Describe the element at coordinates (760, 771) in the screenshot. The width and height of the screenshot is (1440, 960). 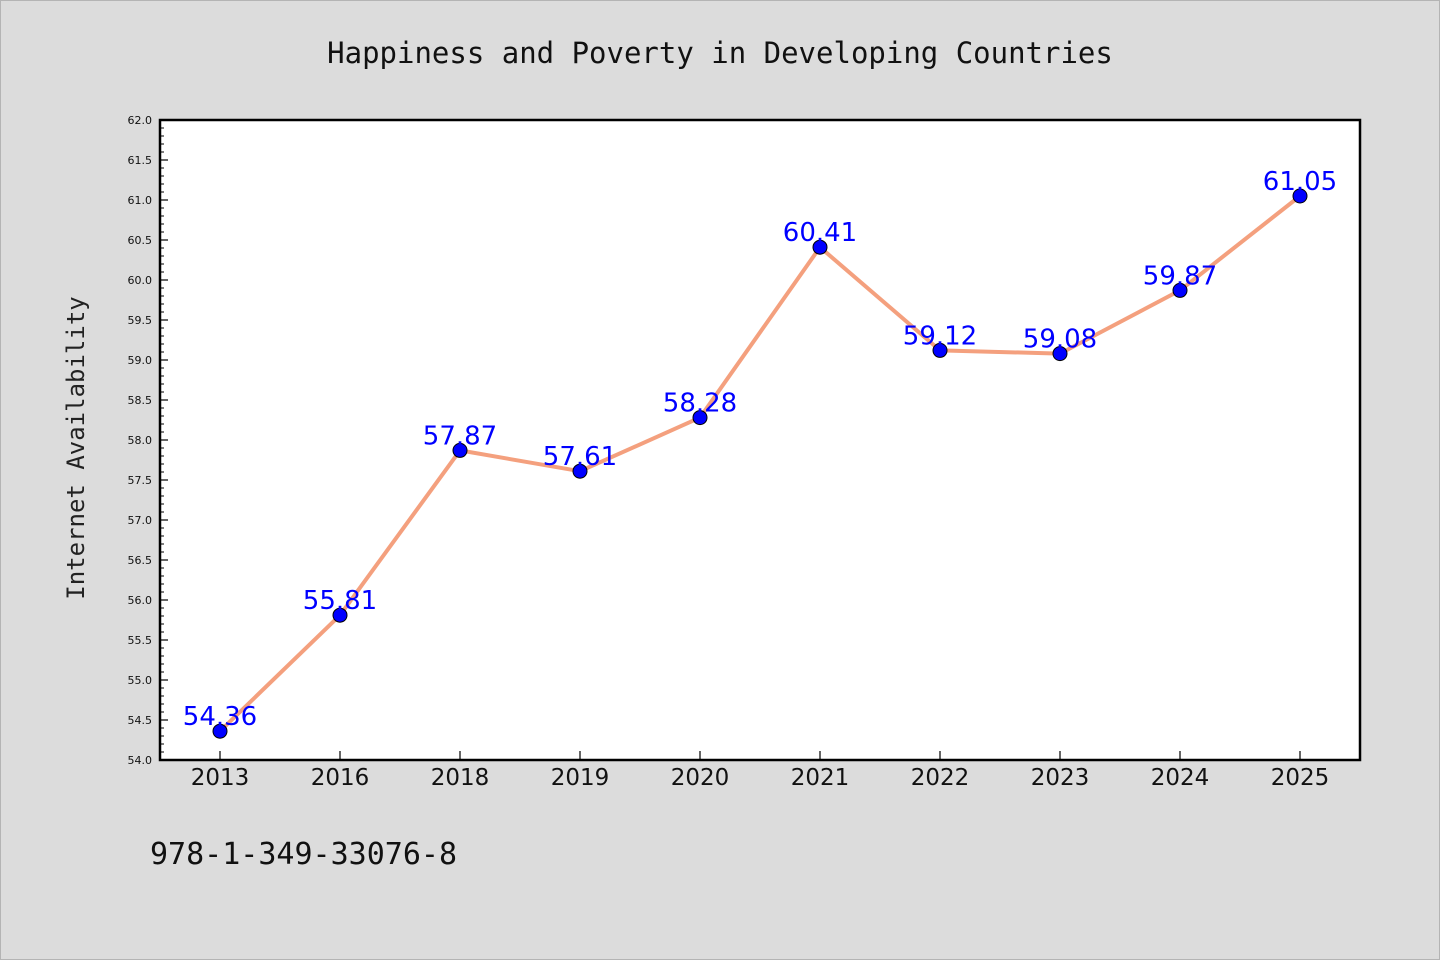
I see `x-axis-ticks: 2013 2016 2018 2019 2020 2021 2022 2023 2024 2025` at that location.